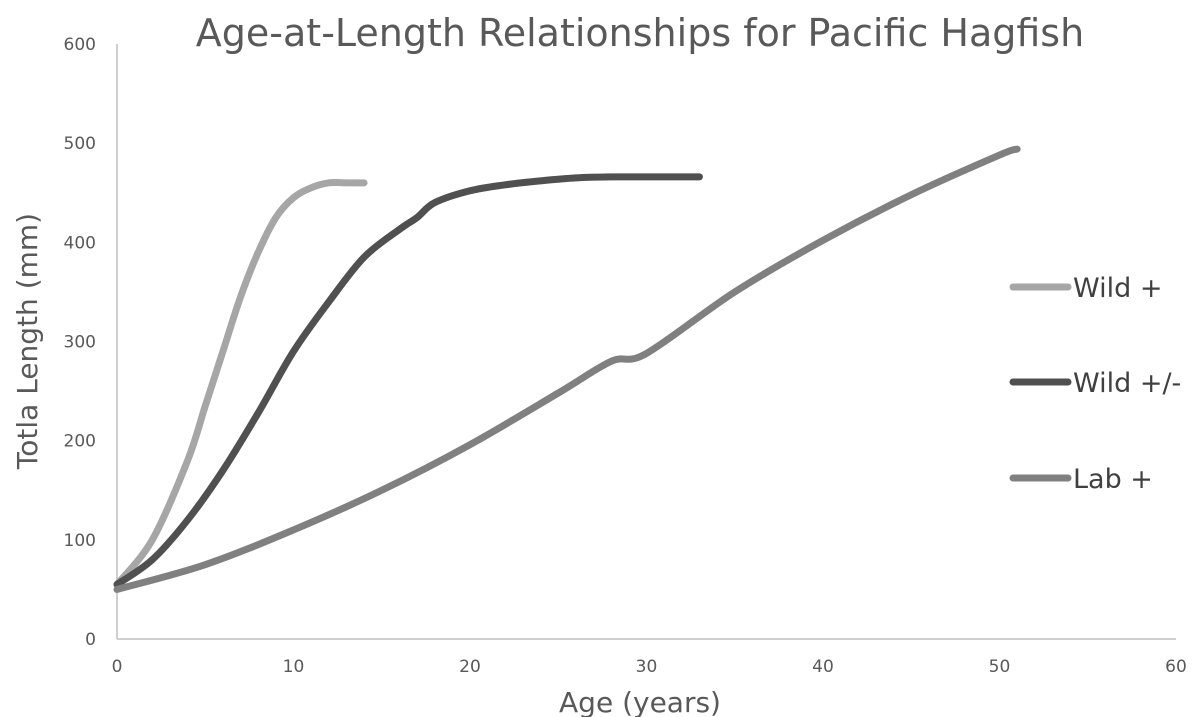 The width and height of the screenshot is (1200, 717). I want to click on legend: Wild + Wild +/- Lab +, so click(1095, 384).